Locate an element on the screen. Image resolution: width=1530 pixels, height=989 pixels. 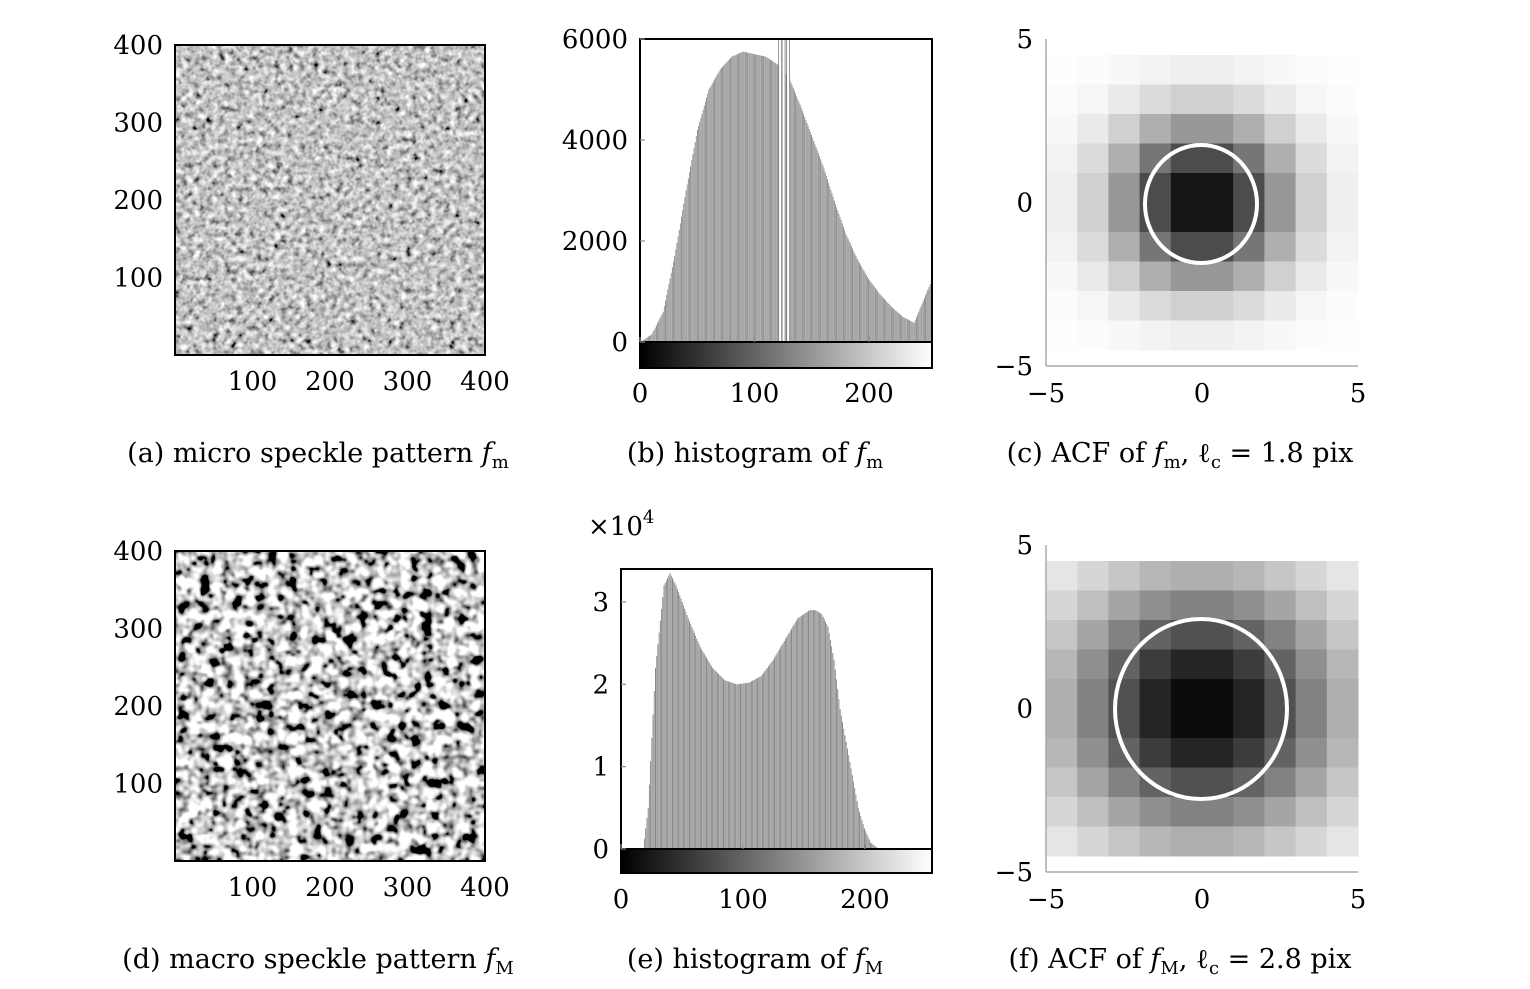
x-tick-label: 400 is located at coordinates (485, 382).